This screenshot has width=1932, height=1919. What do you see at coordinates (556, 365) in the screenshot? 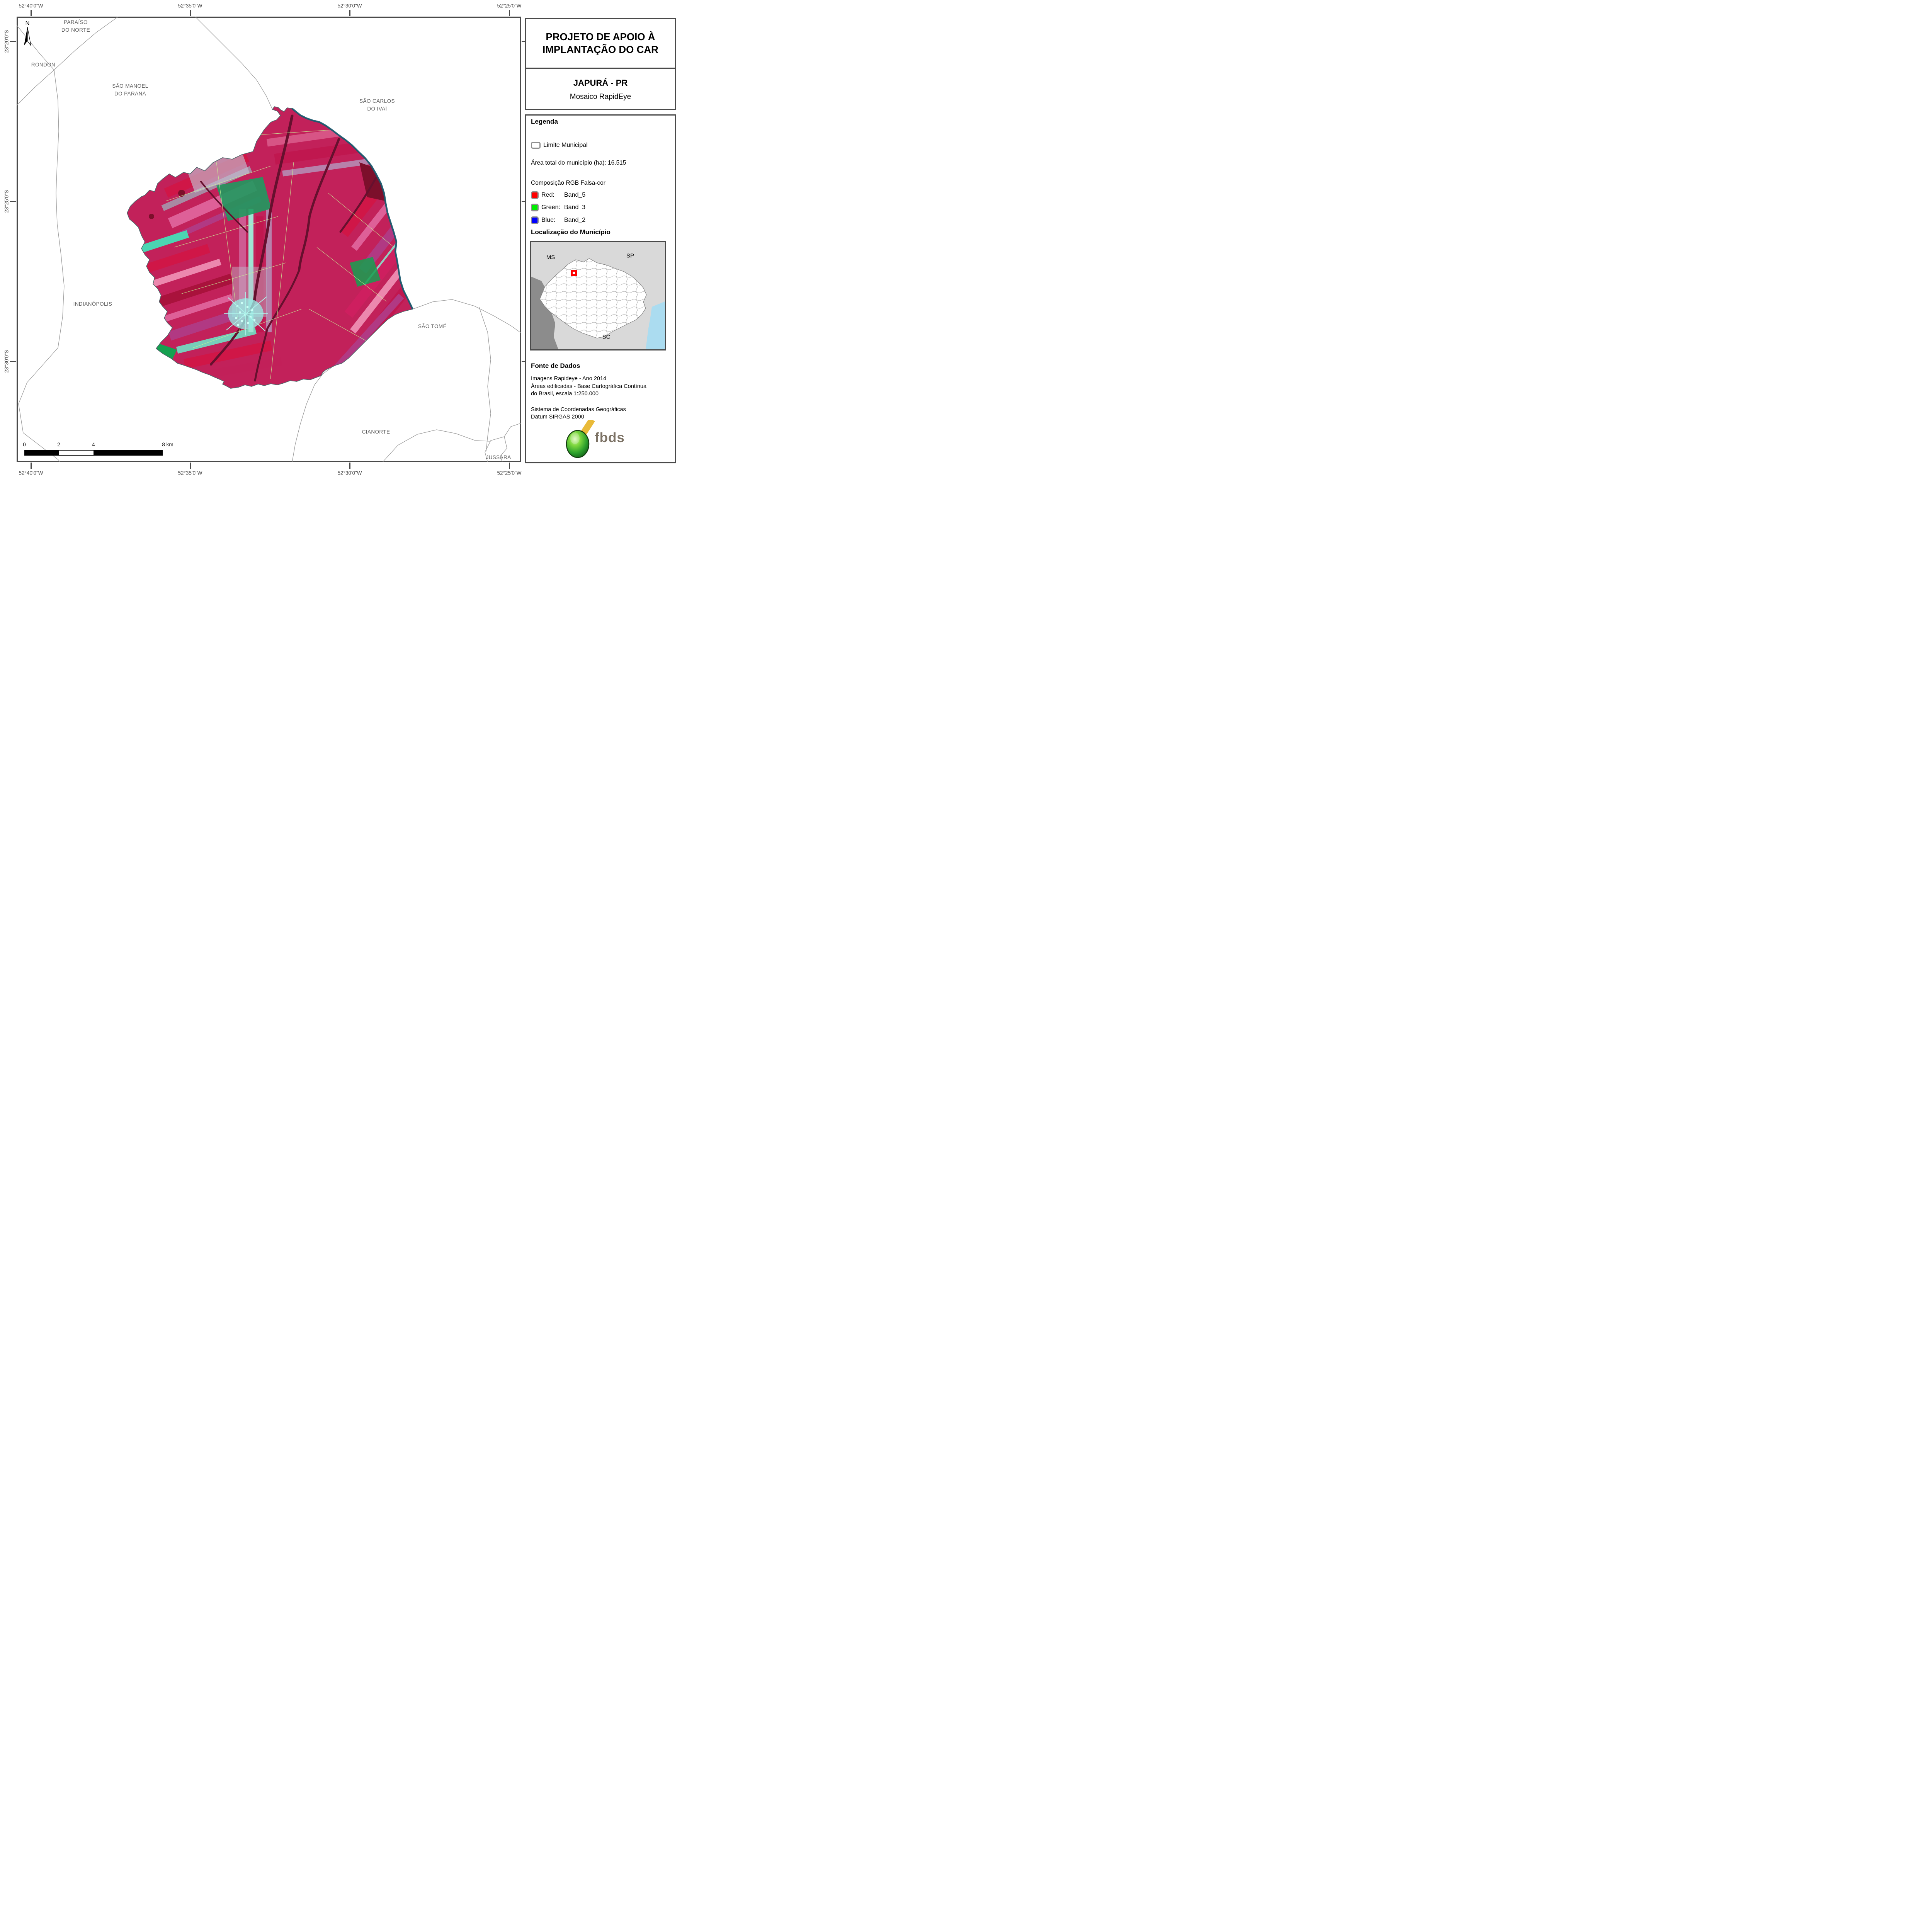
I see `source-heading: Fonte de Dados` at bounding box center [556, 365].